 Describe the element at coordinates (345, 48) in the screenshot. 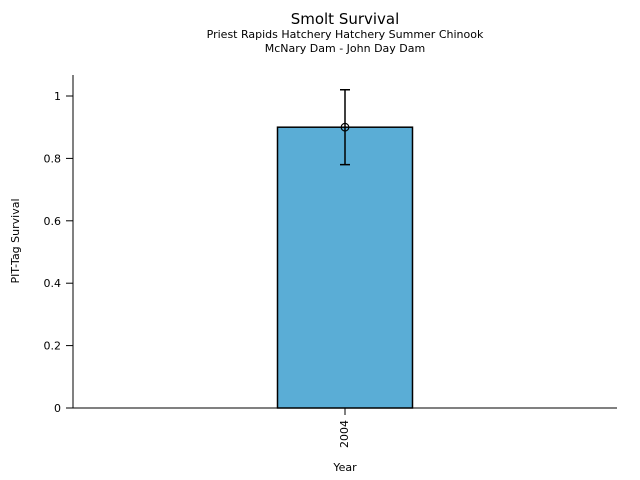

I see `chart-subtitle-line-2: McNary Dam - John Day Dam` at that location.